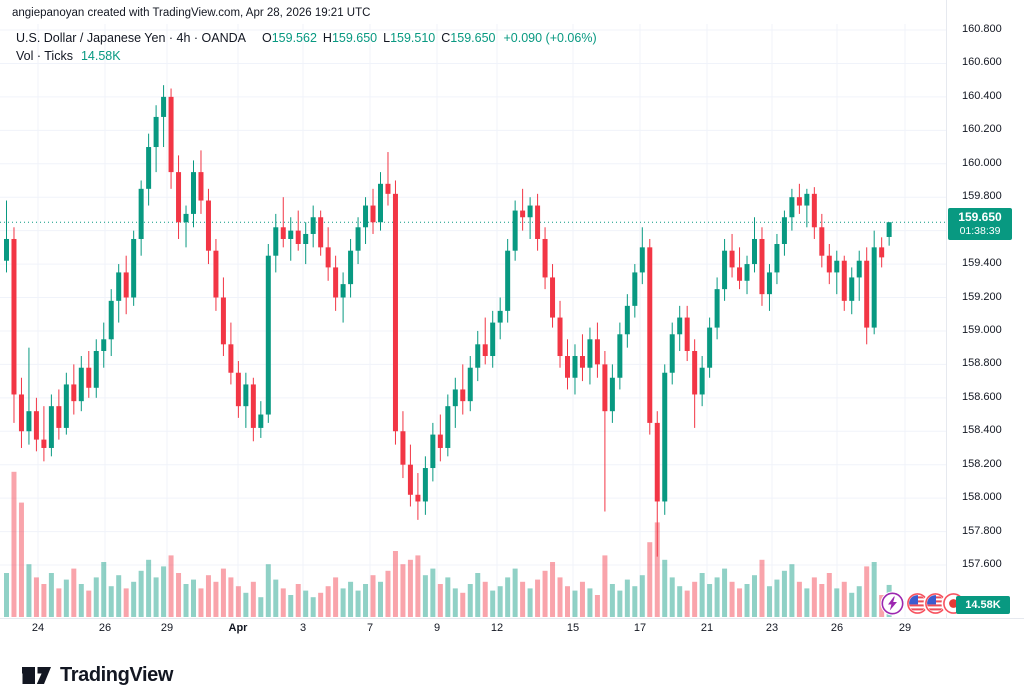  Describe the element at coordinates (905, 628) in the screenshot. I see `time-tick-label: 29` at that location.